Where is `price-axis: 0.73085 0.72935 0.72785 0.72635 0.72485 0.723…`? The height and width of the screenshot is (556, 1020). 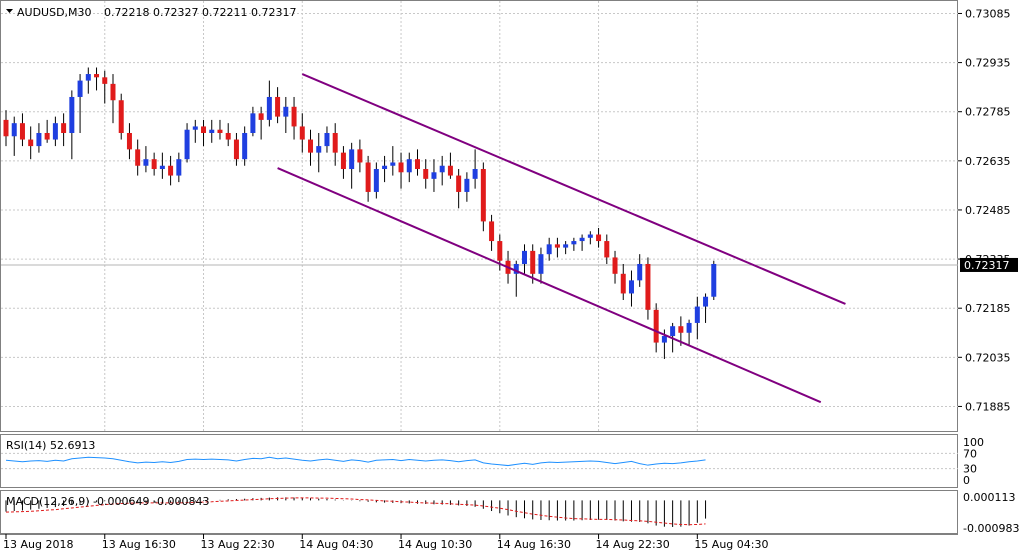
price-axis: 0.73085 0.72935 0.72785 0.72635 0.72485 0.723… is located at coordinates (984, 210).